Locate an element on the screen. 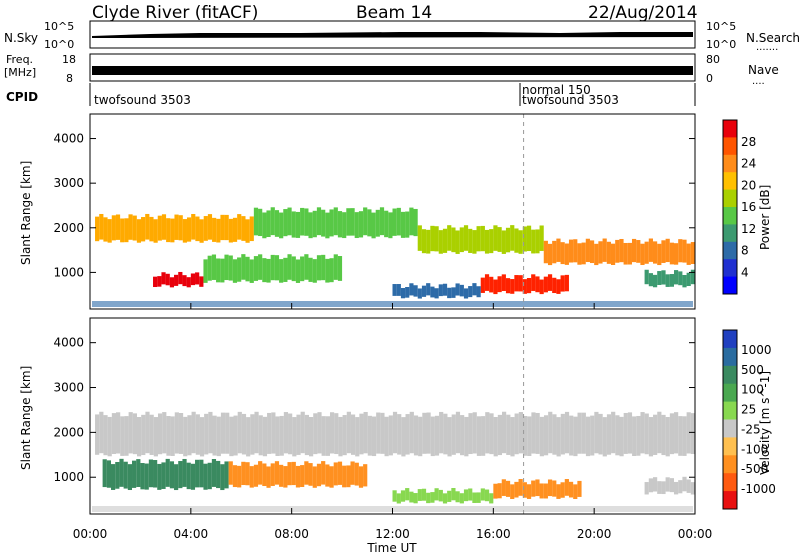  station-title: Clyde River (fitACF) is located at coordinates (175, 13).